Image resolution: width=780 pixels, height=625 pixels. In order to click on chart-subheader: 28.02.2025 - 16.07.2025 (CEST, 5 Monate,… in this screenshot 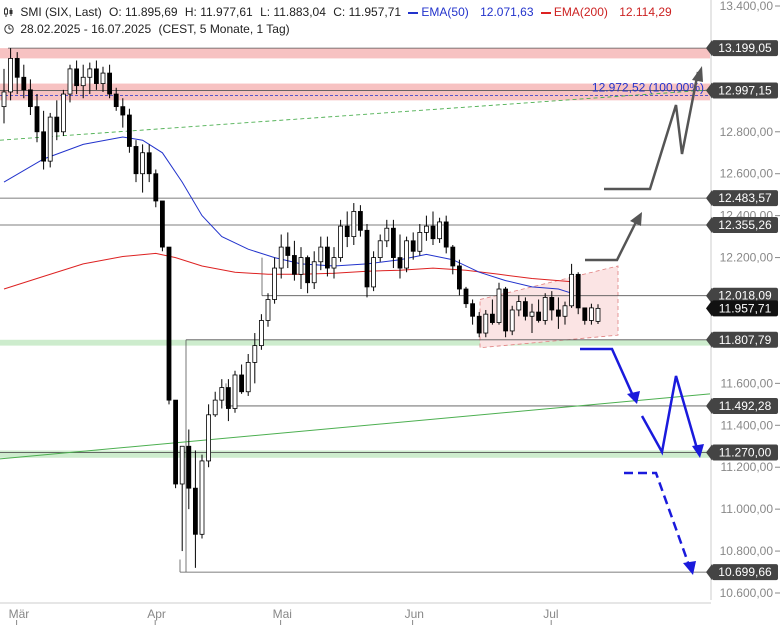, I will do `click(149, 29)`.